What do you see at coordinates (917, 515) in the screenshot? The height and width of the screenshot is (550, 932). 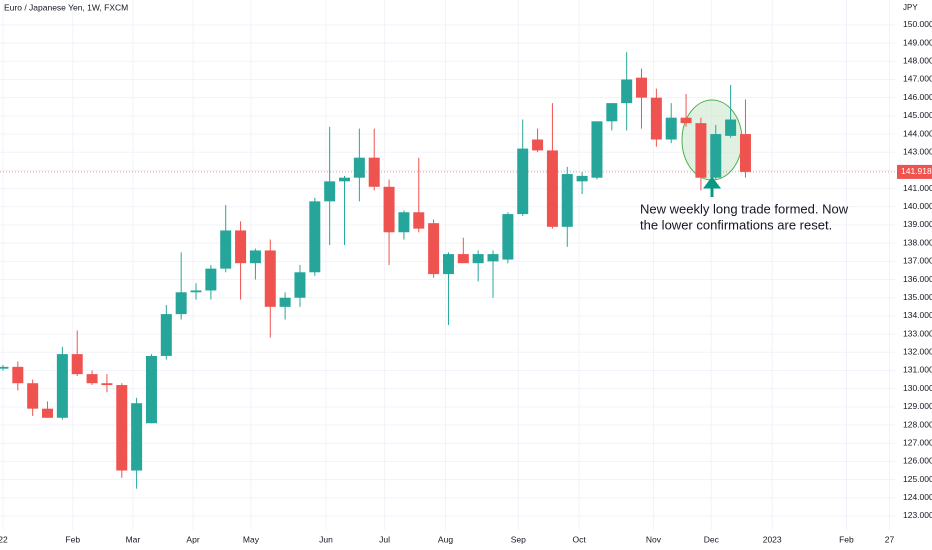 I see `y-tick-label: 123.000` at bounding box center [917, 515].